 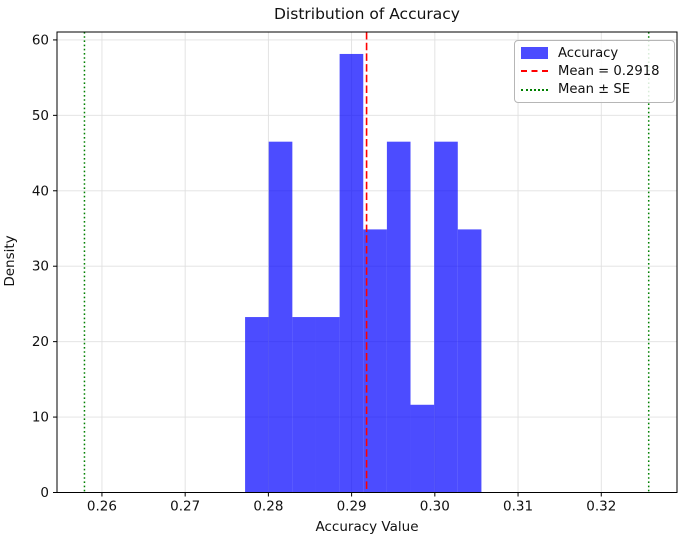 I want to click on legend-swatch-dashed-line, so click(x=534, y=71).